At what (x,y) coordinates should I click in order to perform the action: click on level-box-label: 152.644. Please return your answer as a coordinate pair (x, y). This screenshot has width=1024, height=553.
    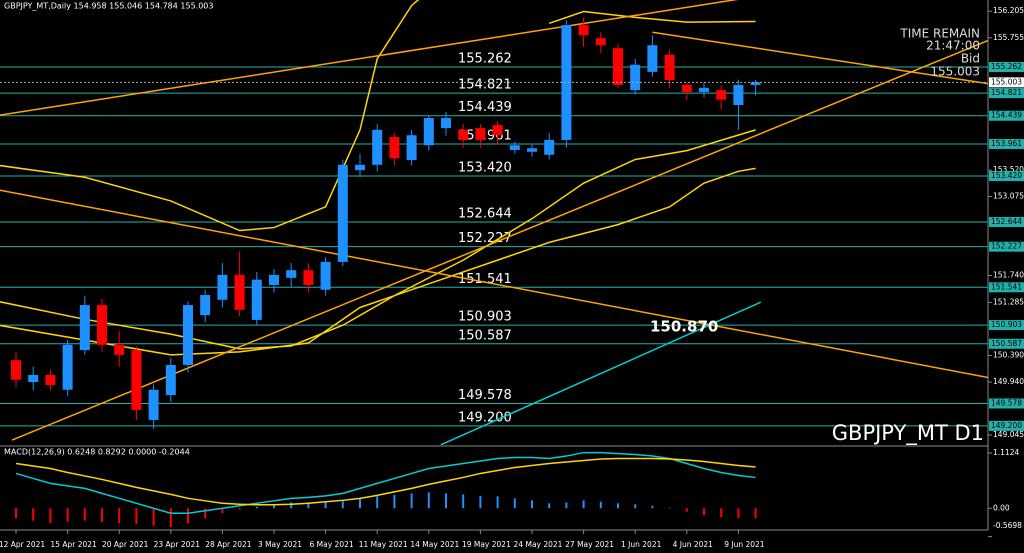
    Looking at the image, I should click on (1006, 221).